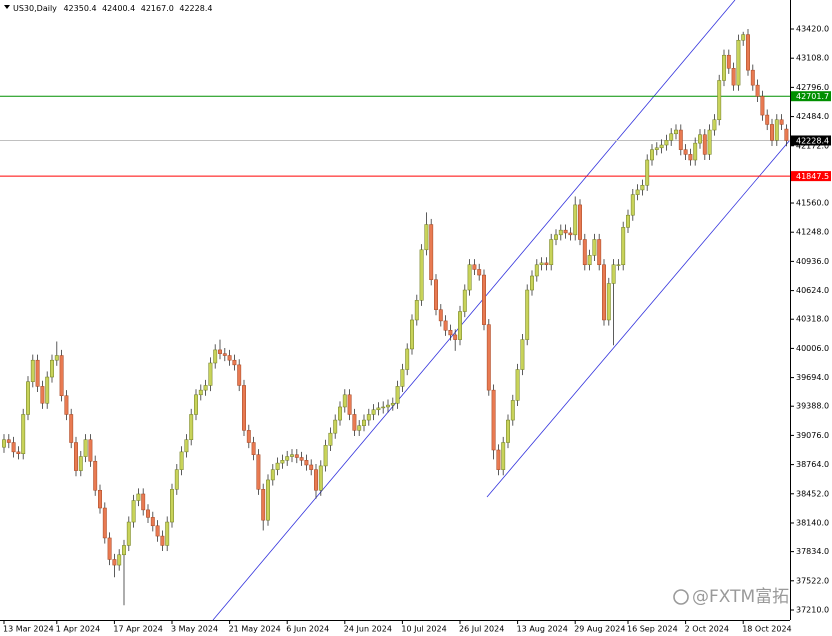  I want to click on x-tick-label: 13 Mar 2024, so click(28, 629).